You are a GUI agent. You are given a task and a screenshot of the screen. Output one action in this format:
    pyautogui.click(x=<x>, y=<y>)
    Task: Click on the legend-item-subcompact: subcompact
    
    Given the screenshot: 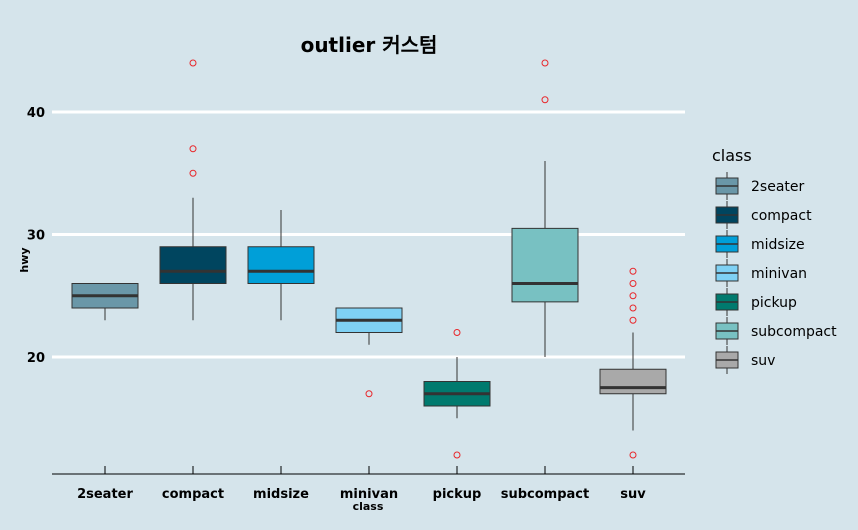 What is the action you would take?
    pyautogui.click(x=776, y=331)
    